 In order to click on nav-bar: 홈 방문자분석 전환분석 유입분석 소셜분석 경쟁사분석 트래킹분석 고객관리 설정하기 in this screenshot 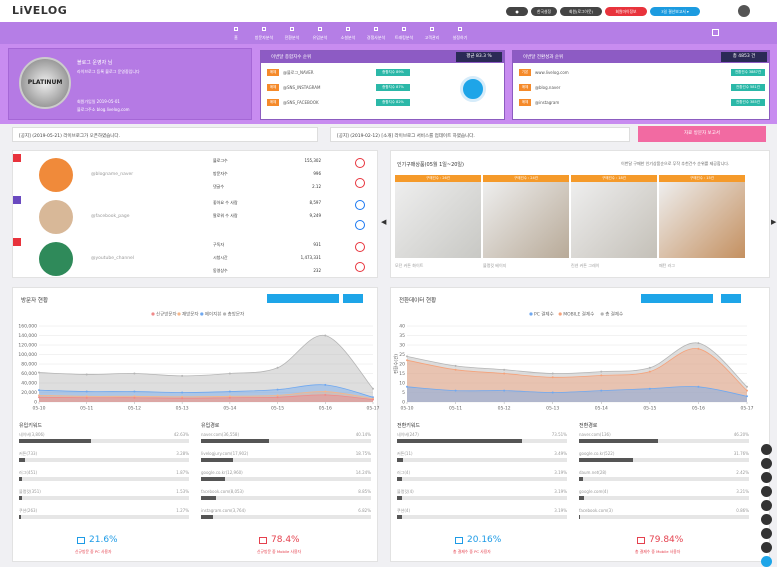, I will do `click(388, 33)`.